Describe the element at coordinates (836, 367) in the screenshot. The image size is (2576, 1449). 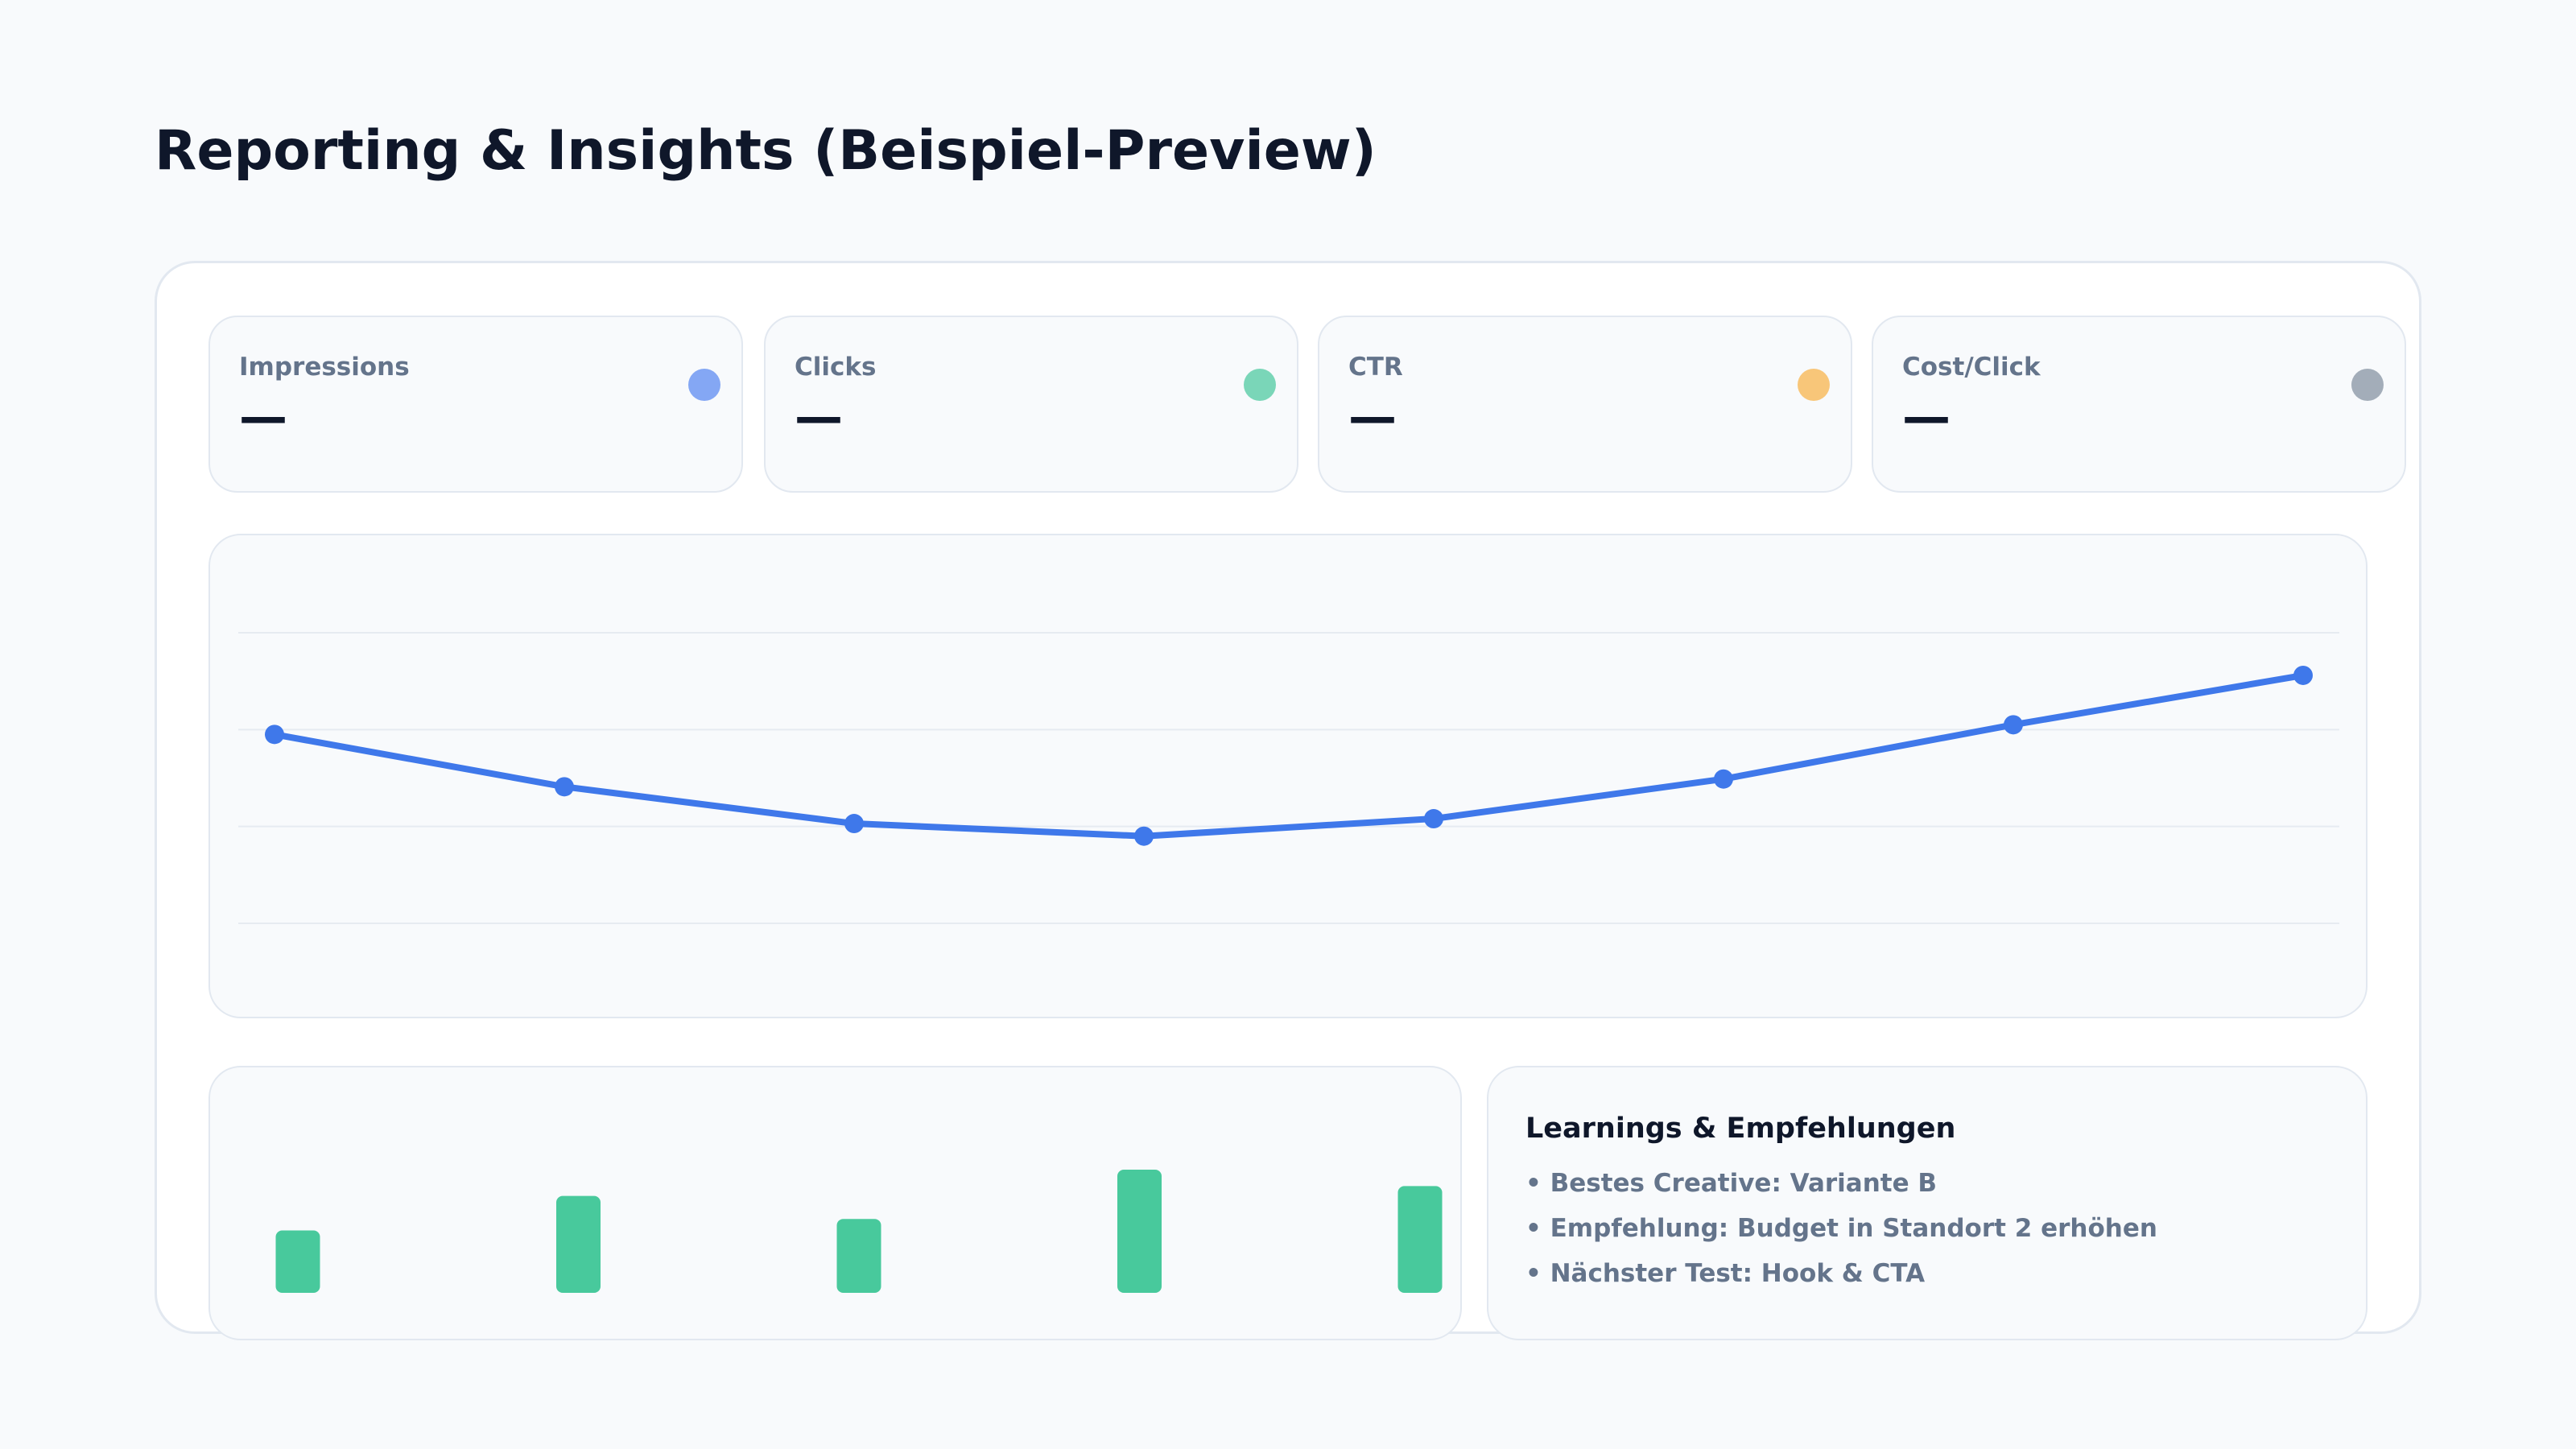
I see `kpi-label: Clicks` at that location.